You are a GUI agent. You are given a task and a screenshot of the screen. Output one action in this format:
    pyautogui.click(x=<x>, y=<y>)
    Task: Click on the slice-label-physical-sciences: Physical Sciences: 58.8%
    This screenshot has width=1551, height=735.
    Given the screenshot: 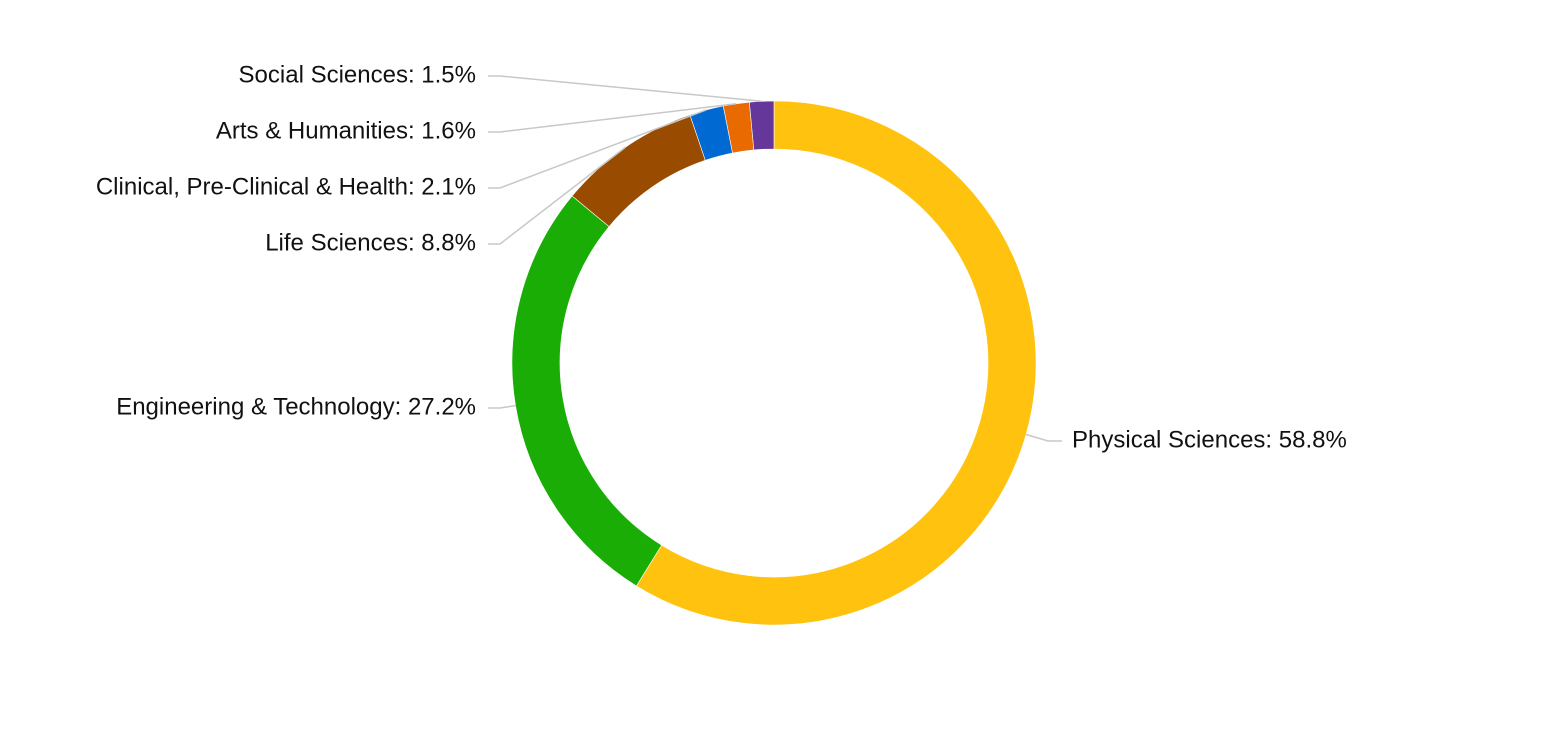 What is the action you would take?
    pyautogui.click(x=1209, y=439)
    